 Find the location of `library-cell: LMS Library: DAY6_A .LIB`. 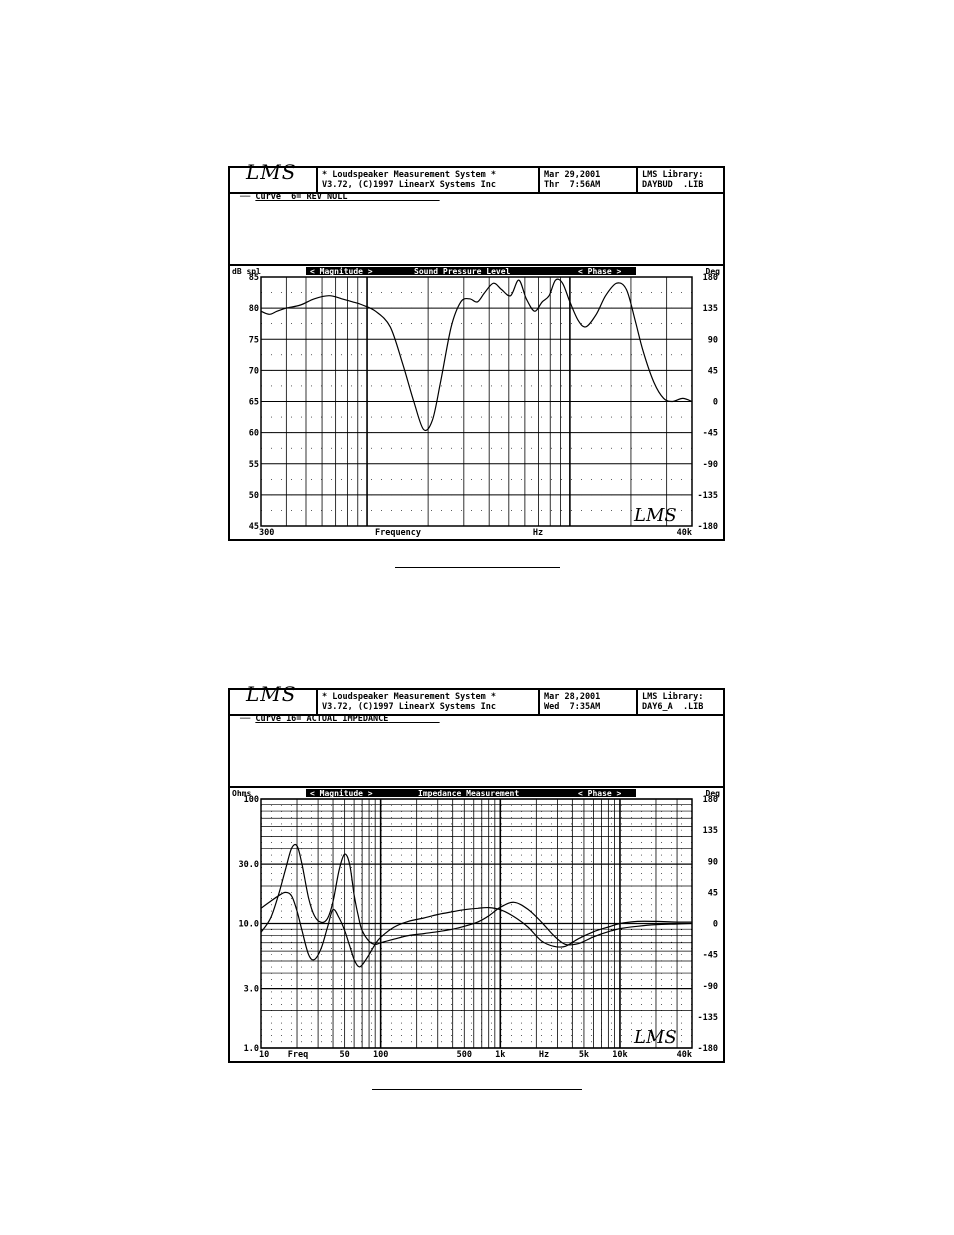

library-cell: LMS Library: DAY6_A .LIB is located at coordinates (680, 702).